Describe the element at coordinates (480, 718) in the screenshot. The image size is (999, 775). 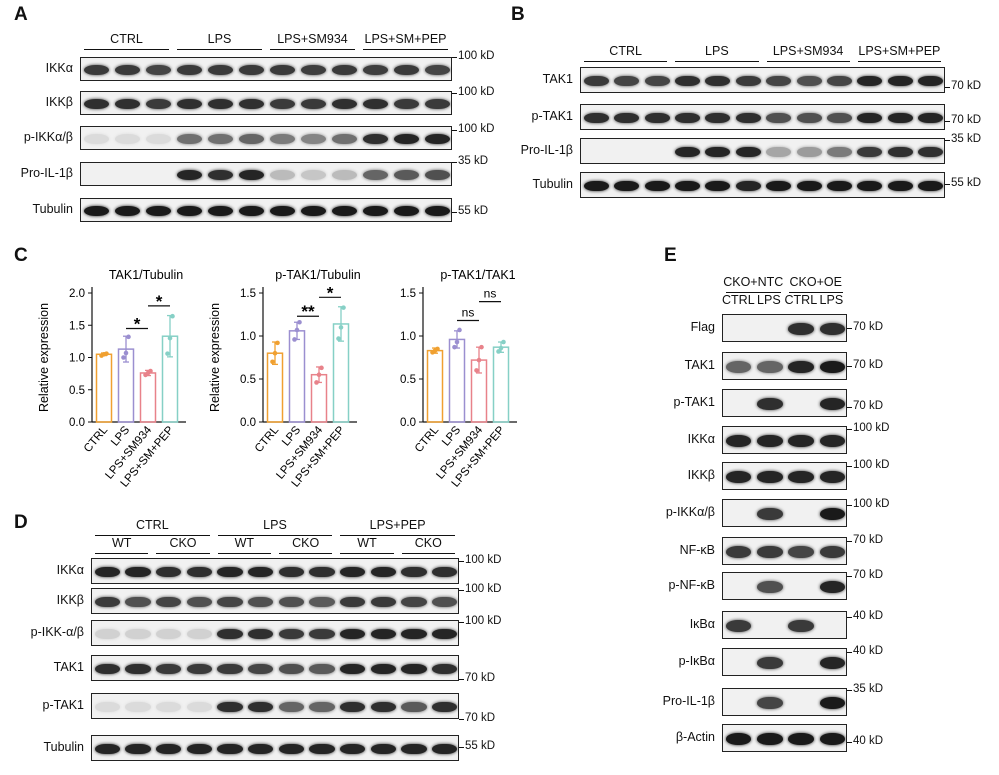
I see `molecular-weight-marker: 70 kD` at that location.